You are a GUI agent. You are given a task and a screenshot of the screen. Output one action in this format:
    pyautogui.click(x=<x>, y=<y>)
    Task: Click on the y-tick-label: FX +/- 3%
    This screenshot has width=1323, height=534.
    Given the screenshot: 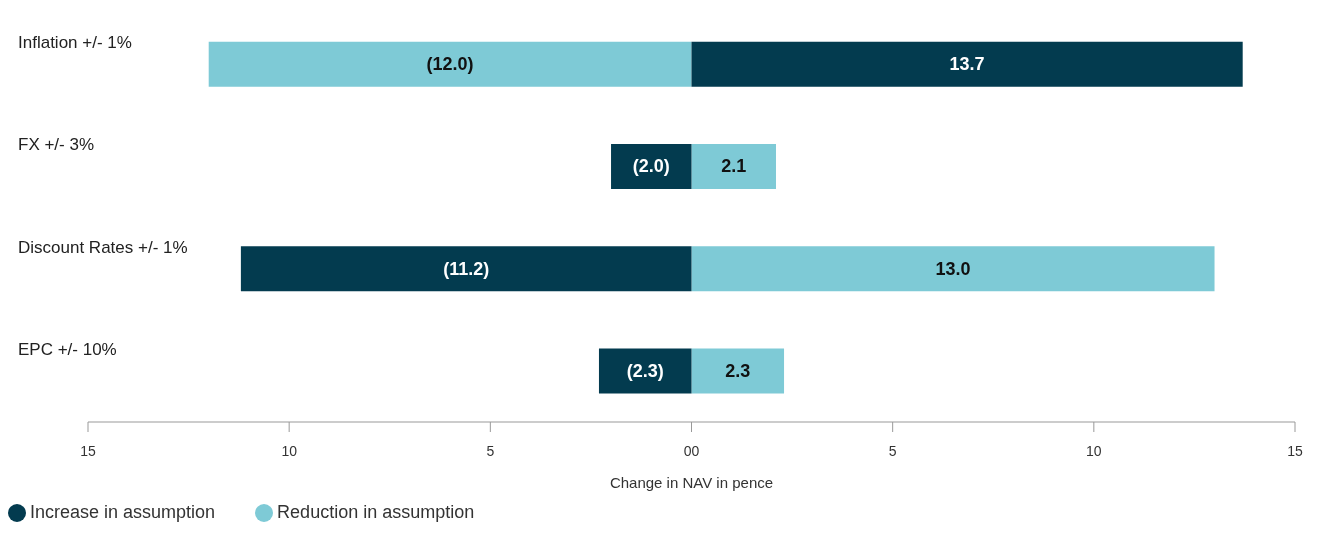 What is the action you would take?
    pyautogui.click(x=56, y=145)
    